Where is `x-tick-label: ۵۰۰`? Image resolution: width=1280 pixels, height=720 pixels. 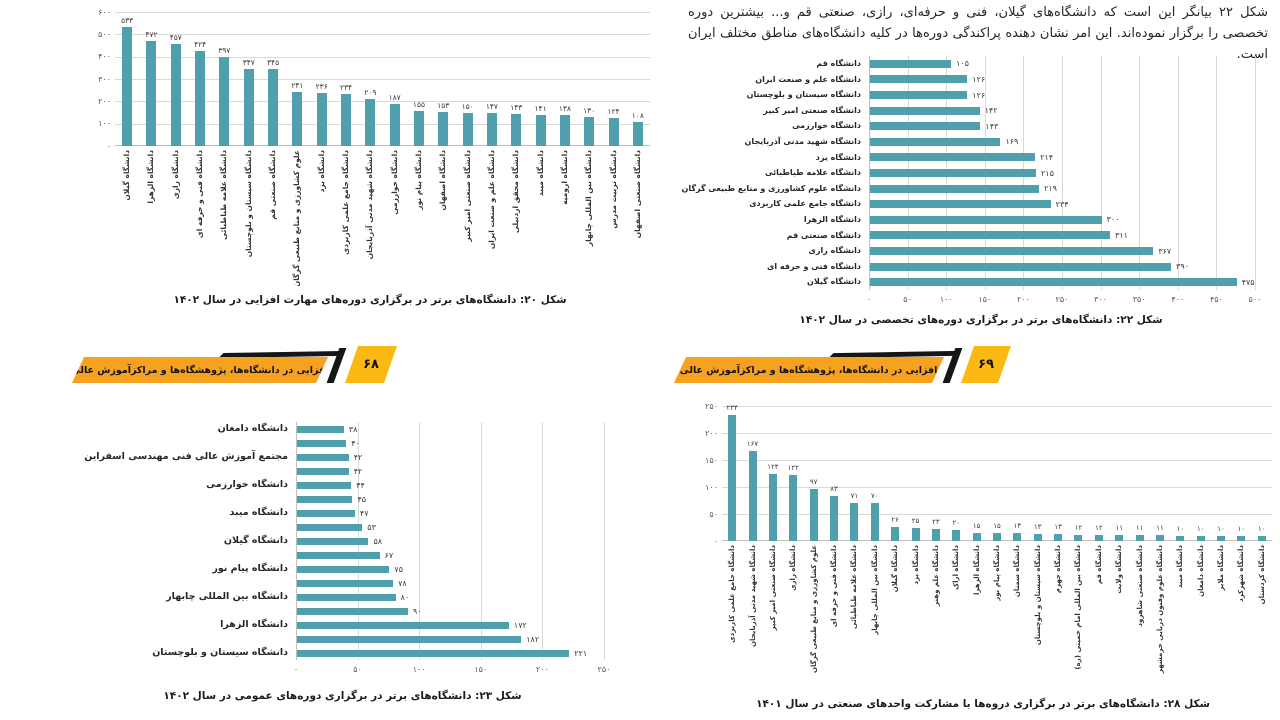 x-tick-label: ۵۰۰ is located at coordinates (1255, 299).